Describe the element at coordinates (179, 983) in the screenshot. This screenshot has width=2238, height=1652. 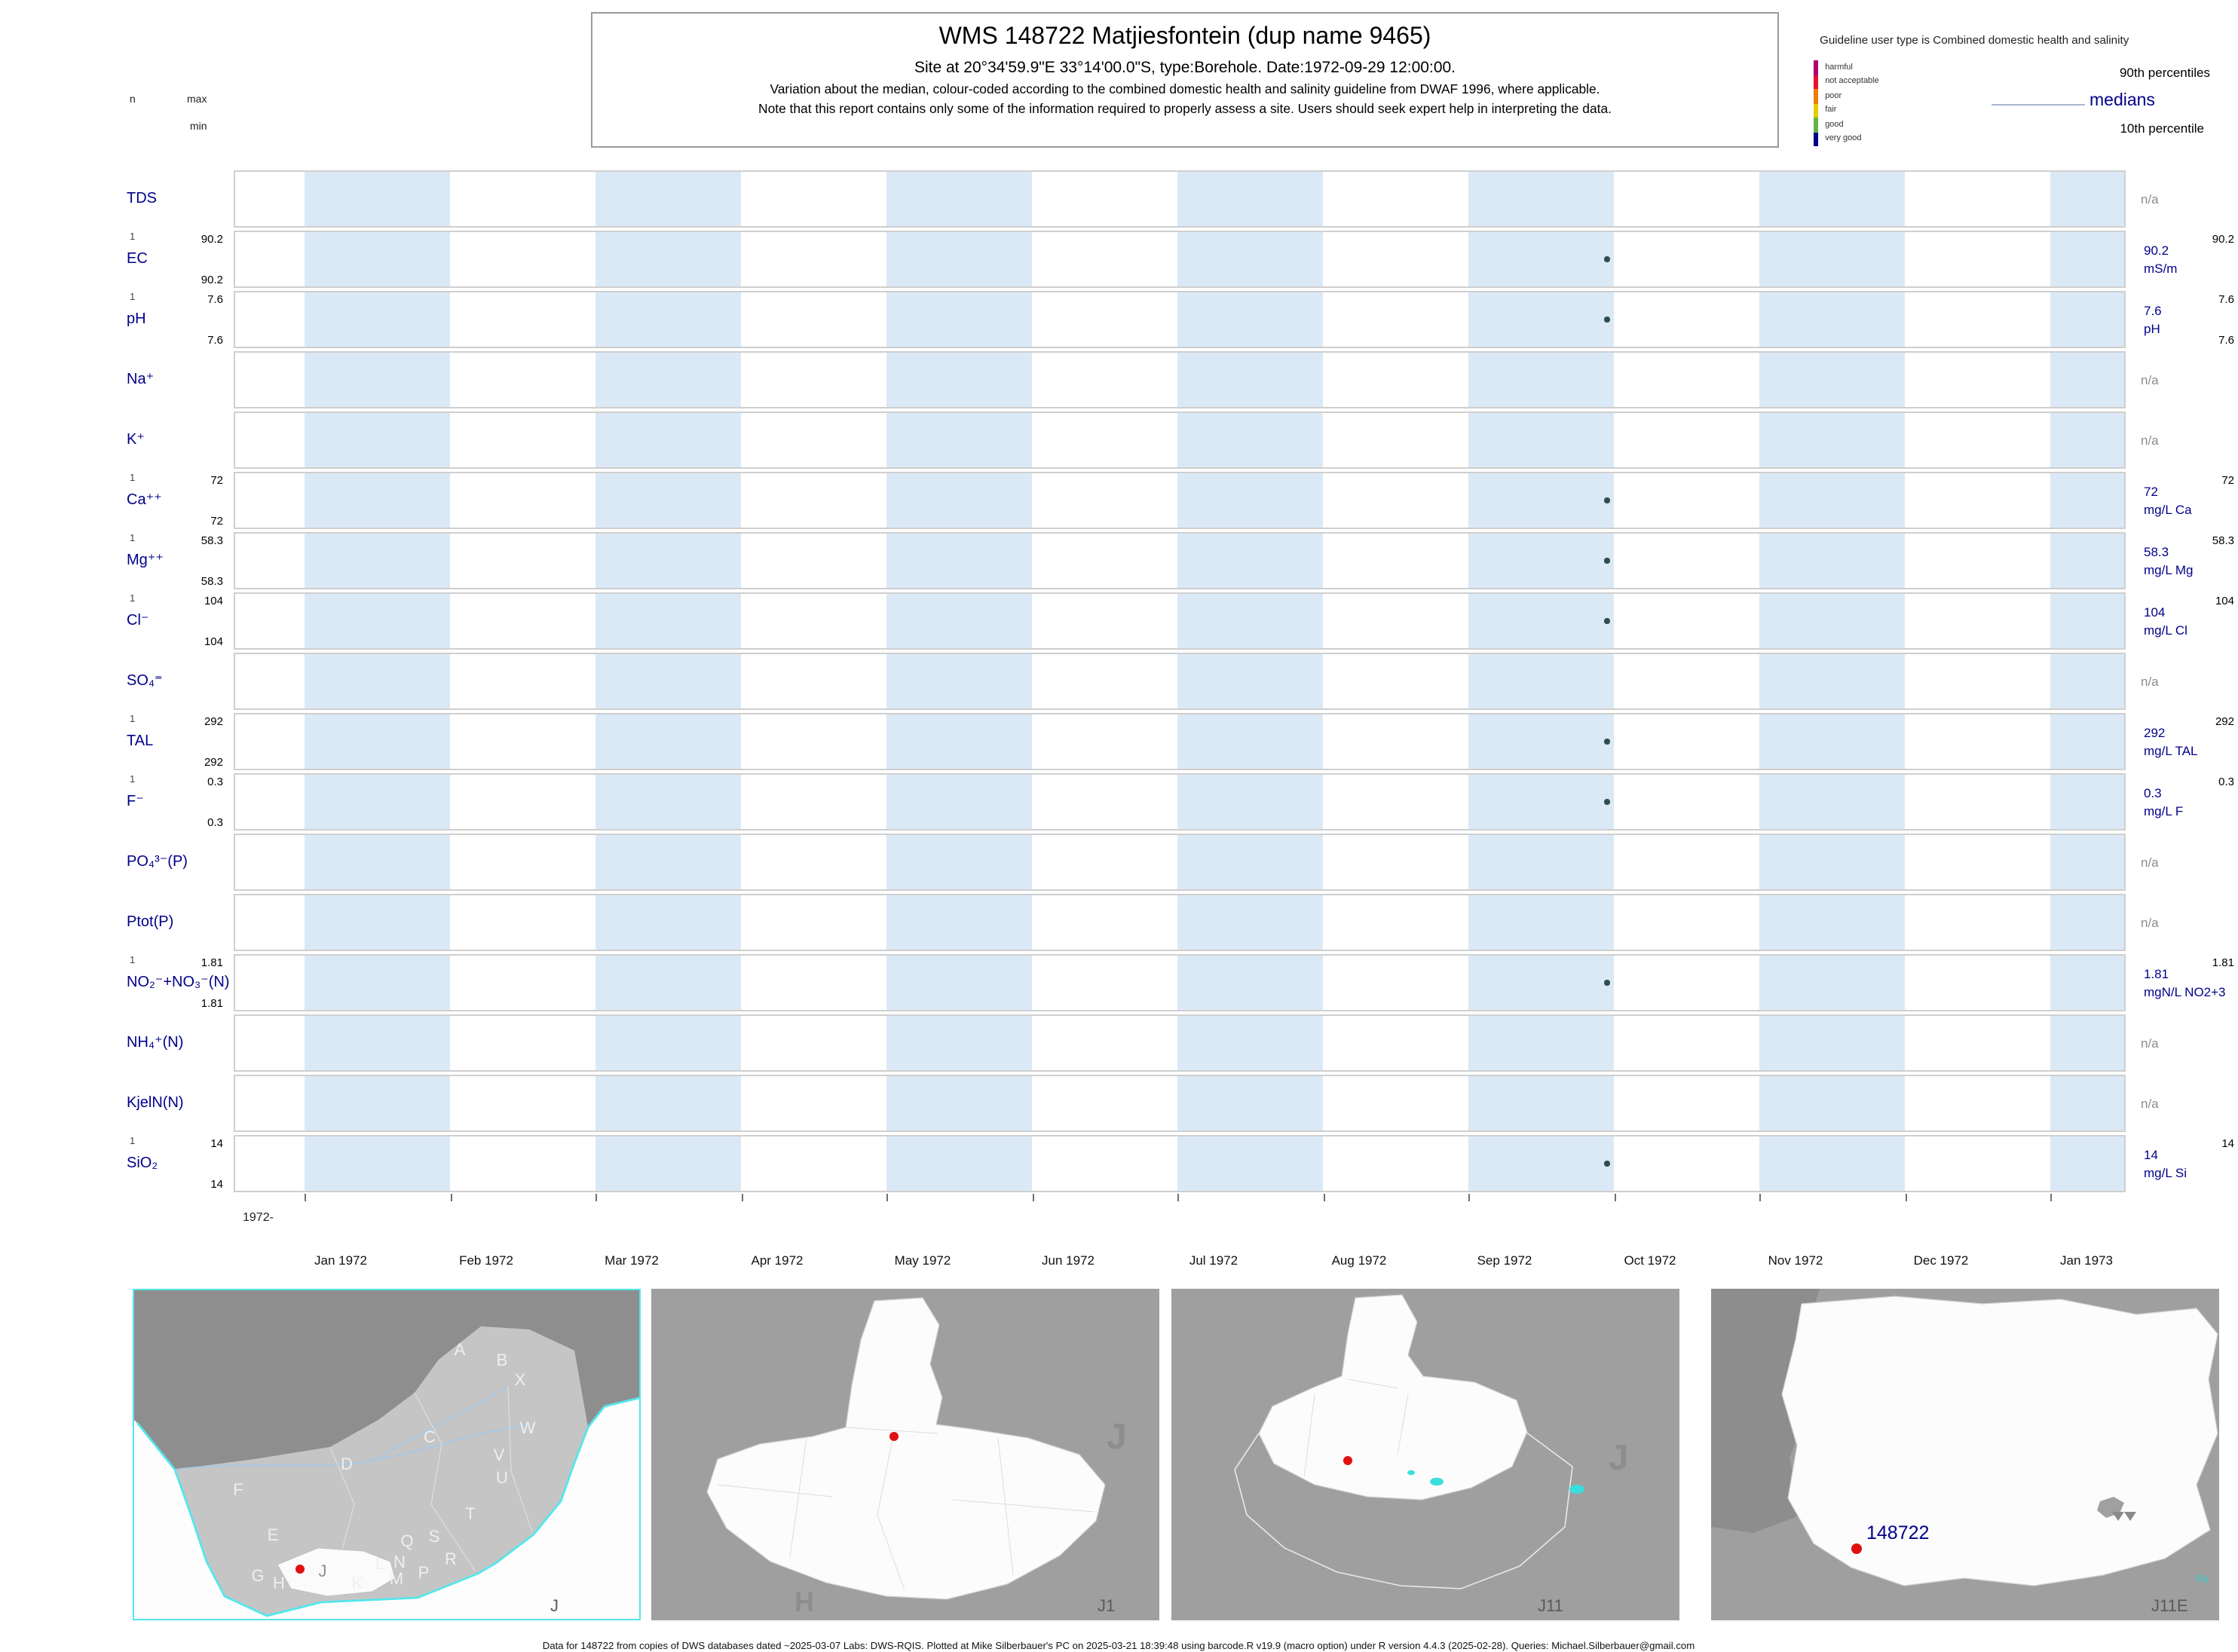
I see `param-label: NO₂⁻+NO₃⁻(N)` at that location.